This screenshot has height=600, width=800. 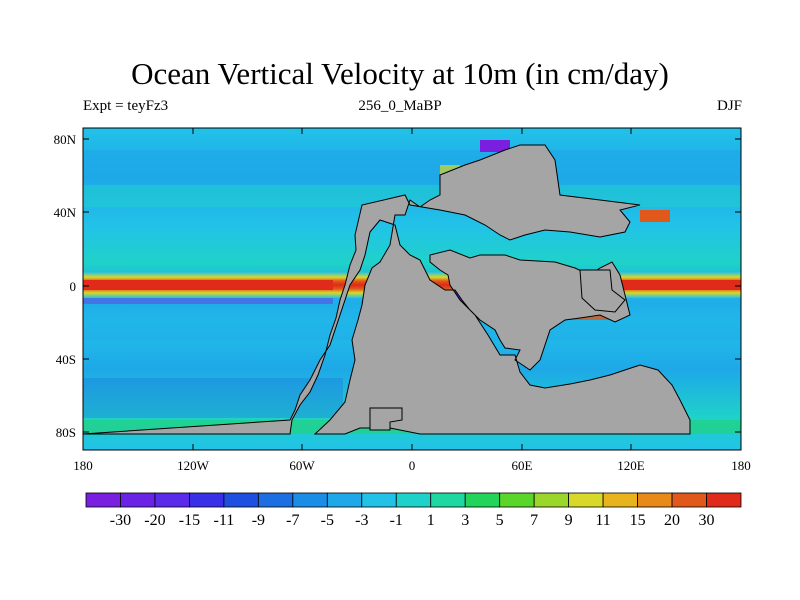 What do you see at coordinates (361, 520) in the screenshot?
I see `colorbar-label: -3` at bounding box center [361, 520].